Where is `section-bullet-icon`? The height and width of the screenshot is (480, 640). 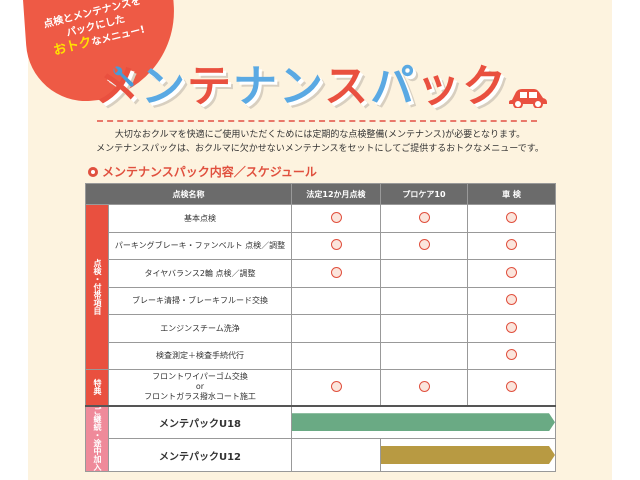
section-bullet-icon is located at coordinates (93, 172).